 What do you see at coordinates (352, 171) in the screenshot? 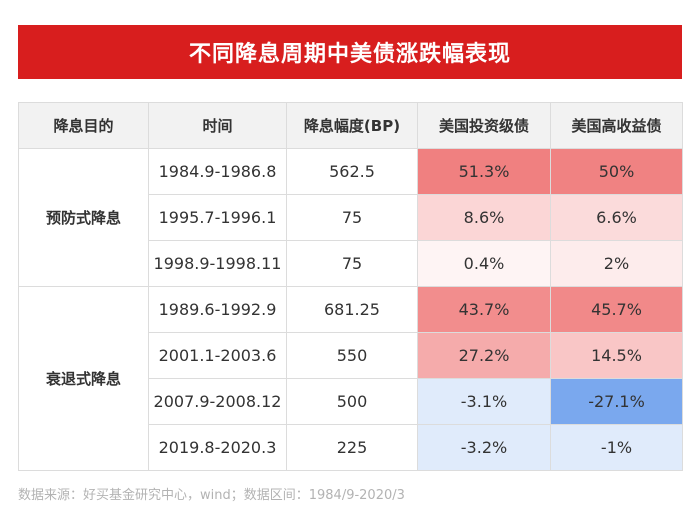
I see `cut-cell: 562.5` at bounding box center [352, 171].